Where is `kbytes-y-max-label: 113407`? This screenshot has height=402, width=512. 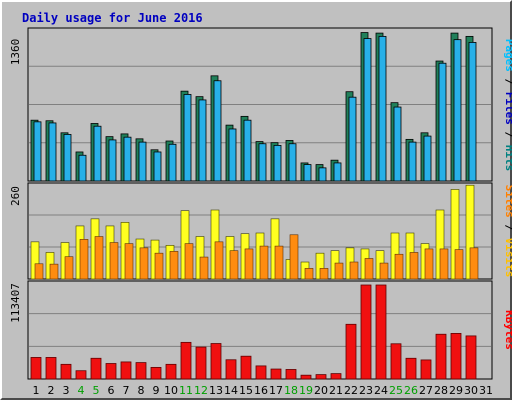 kbytes-y-max-label: 113407 is located at coordinates (15, 303).